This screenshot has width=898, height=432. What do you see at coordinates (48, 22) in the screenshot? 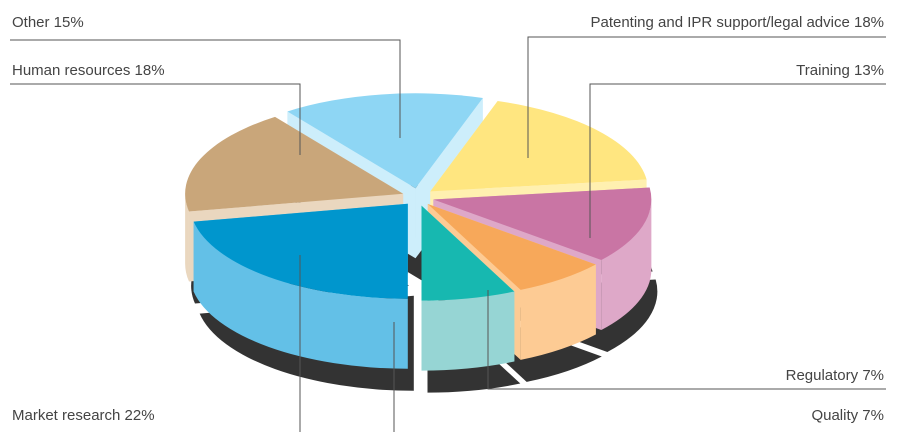
I see `label-other: Other 15%` at bounding box center [48, 22].